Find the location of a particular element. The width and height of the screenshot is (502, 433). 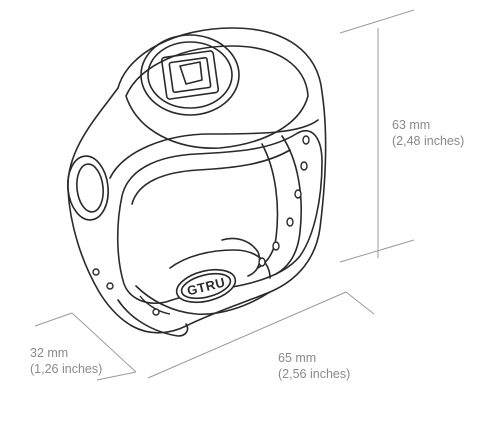

depth-dimension-lines is located at coordinates (85, 346).